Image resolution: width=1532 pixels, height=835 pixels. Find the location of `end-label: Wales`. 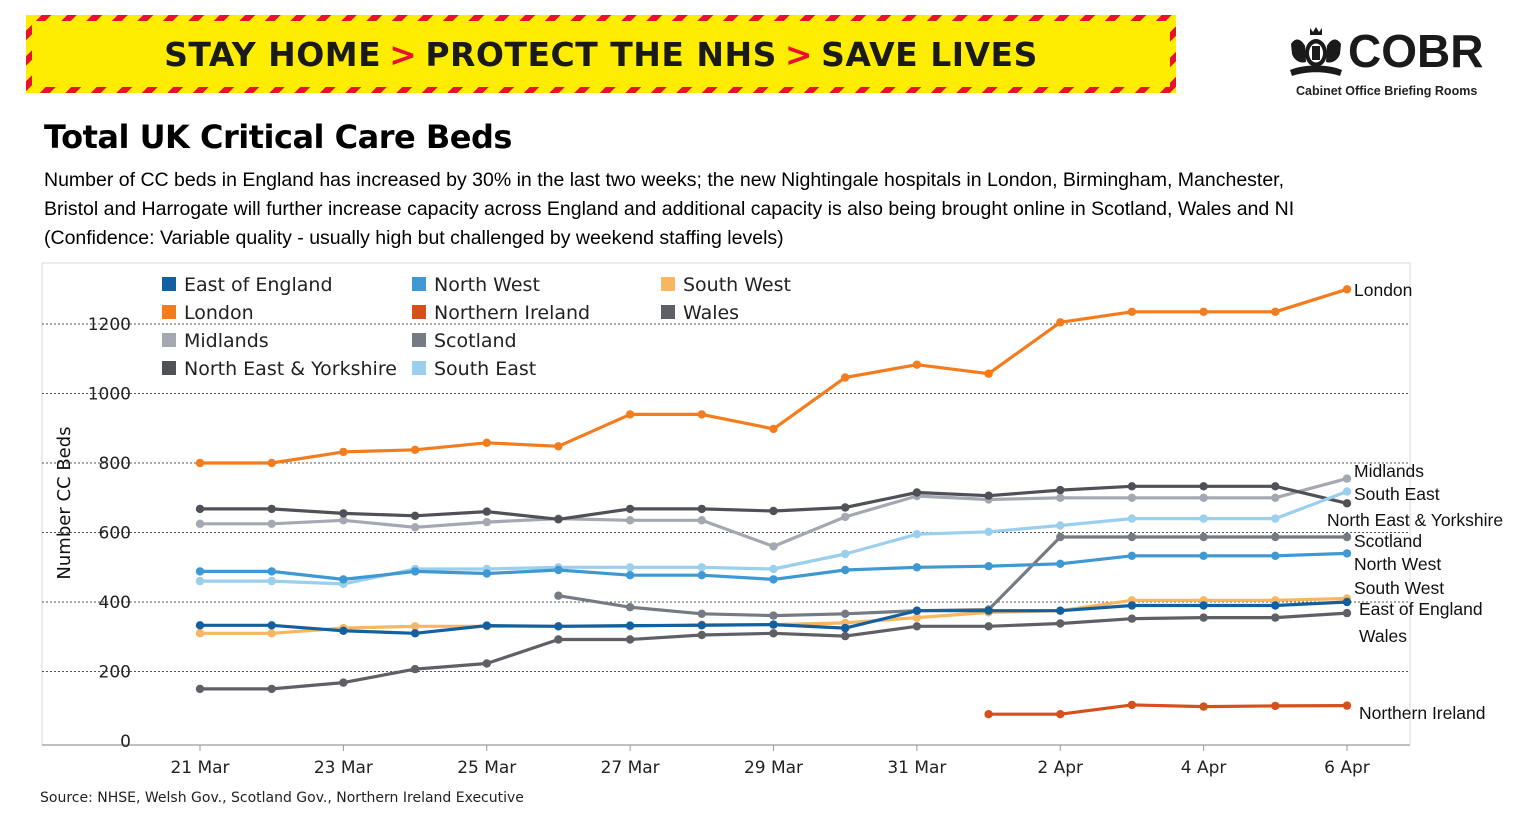

end-label: Wales is located at coordinates (1383, 636).